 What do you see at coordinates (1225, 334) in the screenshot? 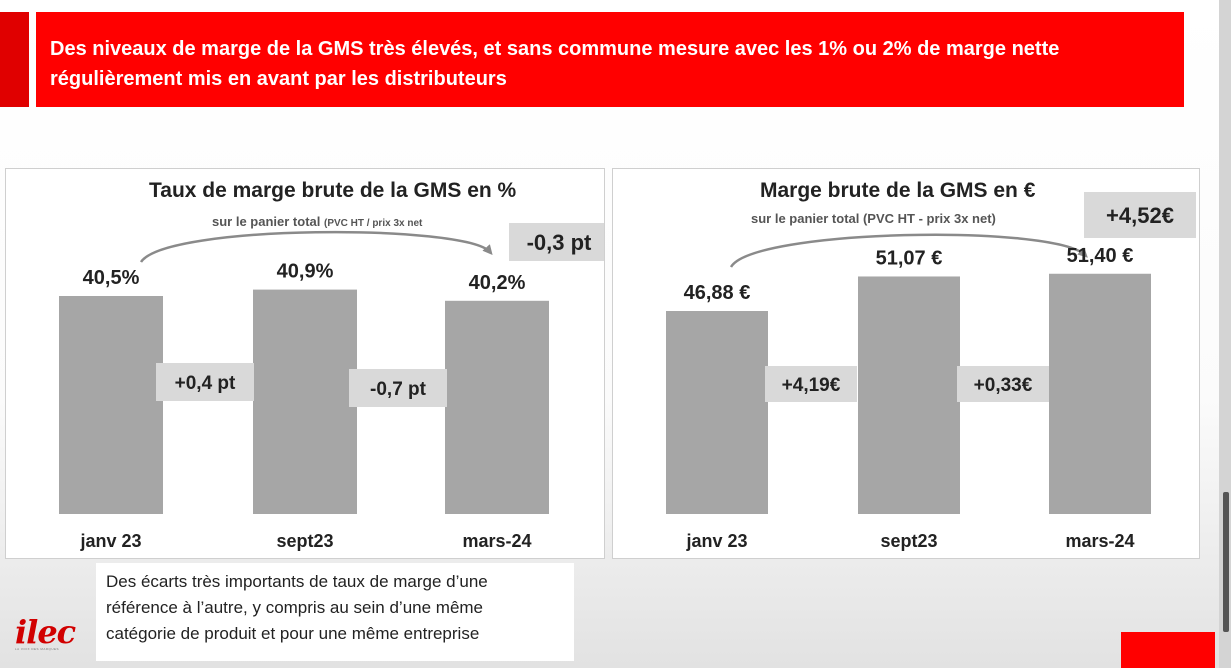
I see `vertical-scrollbar` at bounding box center [1225, 334].